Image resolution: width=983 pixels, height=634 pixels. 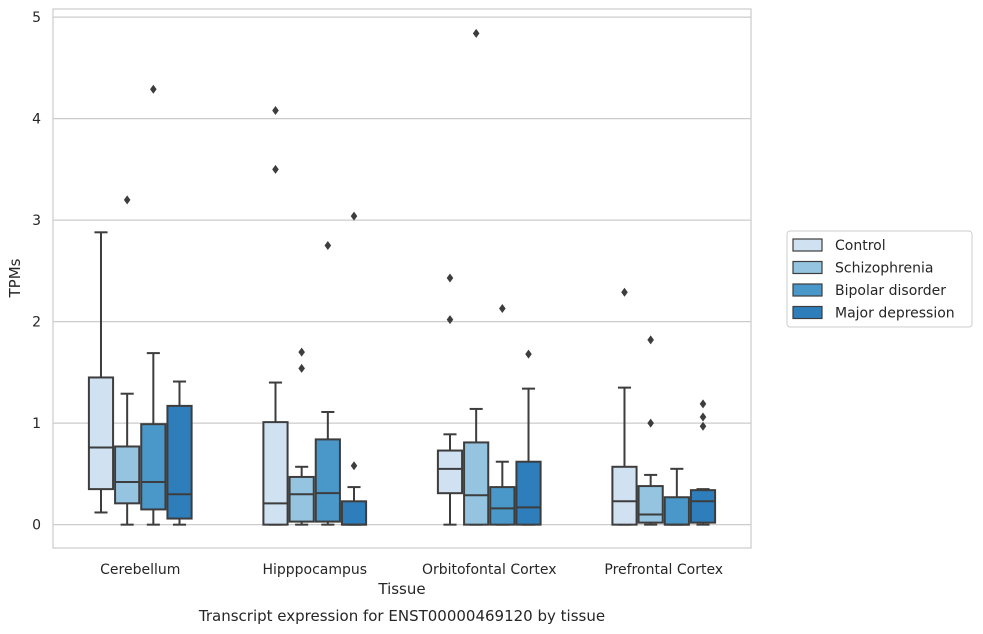 What do you see at coordinates (401, 589) in the screenshot?
I see `x-axis-label: Tissue` at bounding box center [401, 589].